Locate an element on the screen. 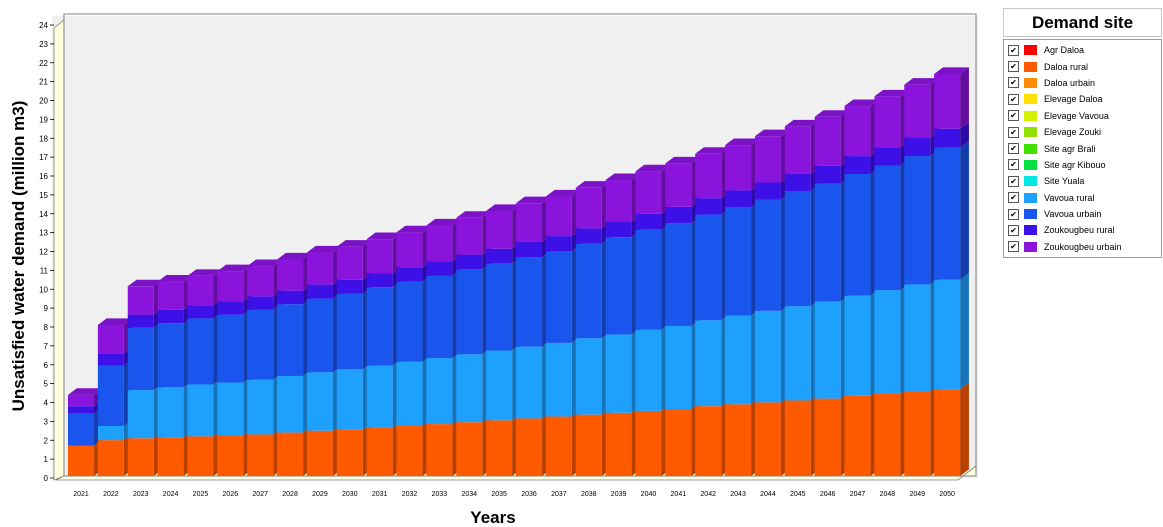 This screenshot has width=1163, height=527. legend-label: Daloa rural is located at coordinates (1066, 66).